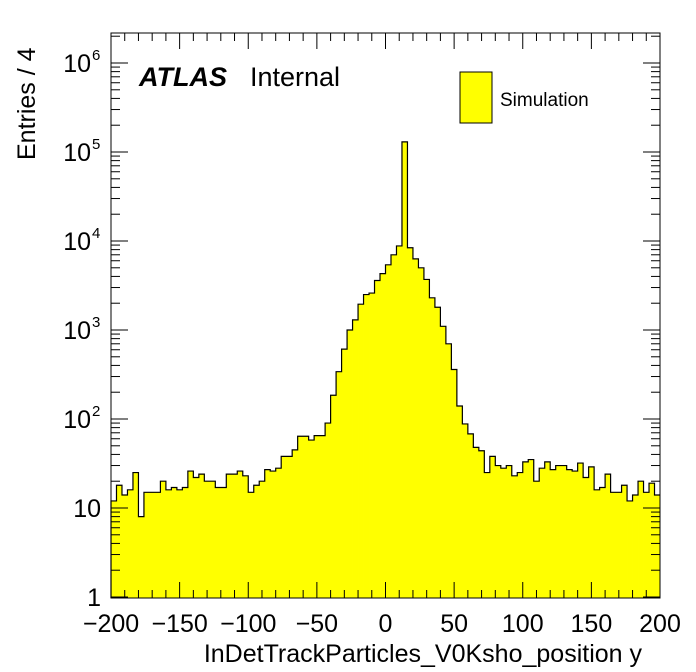  What do you see at coordinates (382, 624) in the screenshot?
I see `x-tick-labels: −200 −150 −100 −50 0 50 100 150 200` at bounding box center [382, 624].